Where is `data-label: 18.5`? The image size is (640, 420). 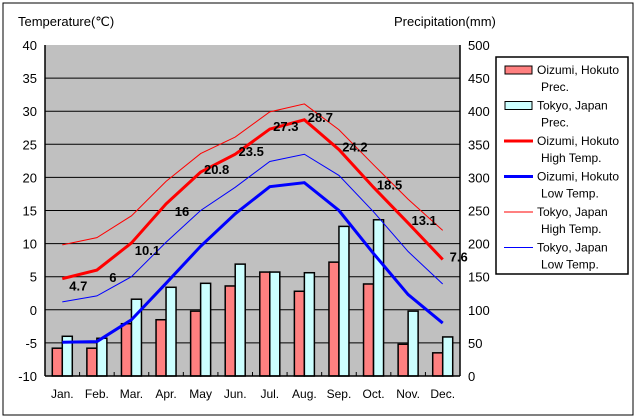 data-label: 18.5 is located at coordinates (389, 184).